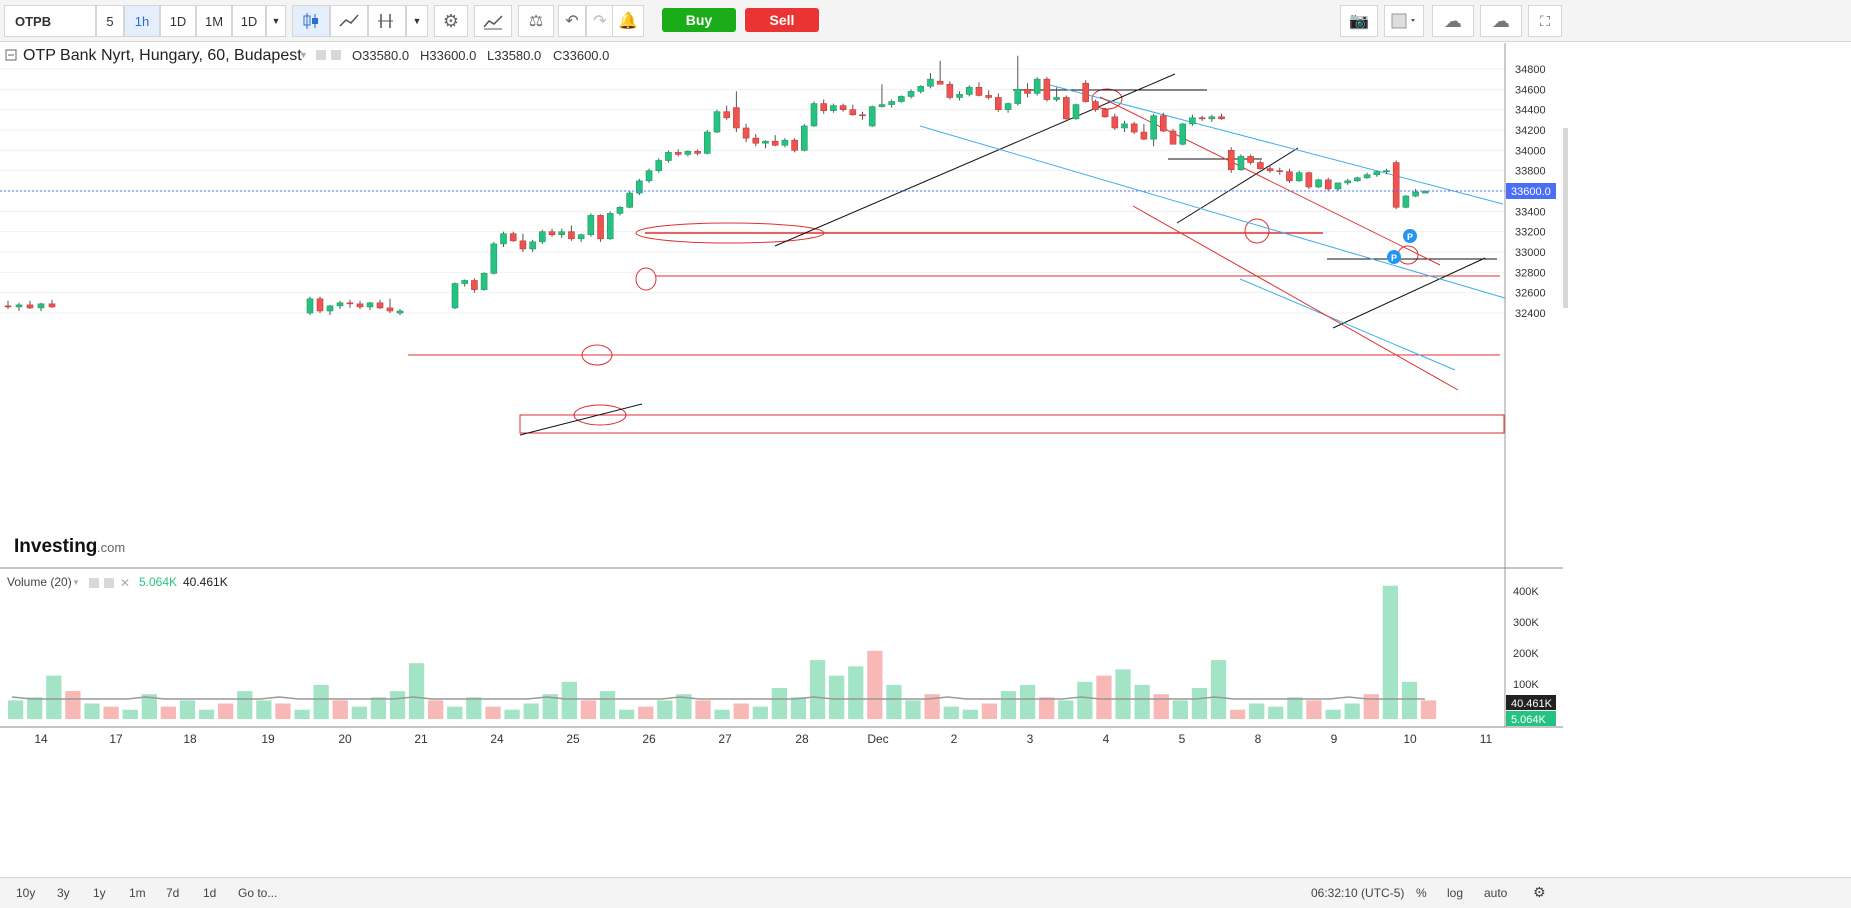 The width and height of the screenshot is (1851, 908). I want to click on channel-lower-line, so click(1217, 213).